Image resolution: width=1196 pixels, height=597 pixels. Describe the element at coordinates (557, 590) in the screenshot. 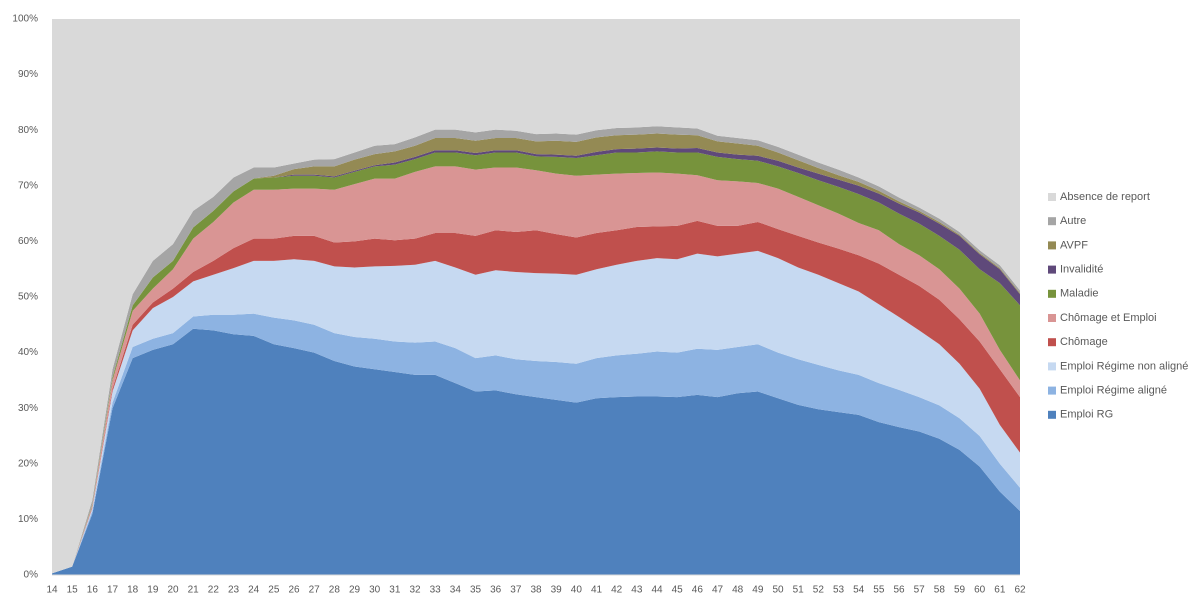

I see `x-tick-label: 39` at that location.